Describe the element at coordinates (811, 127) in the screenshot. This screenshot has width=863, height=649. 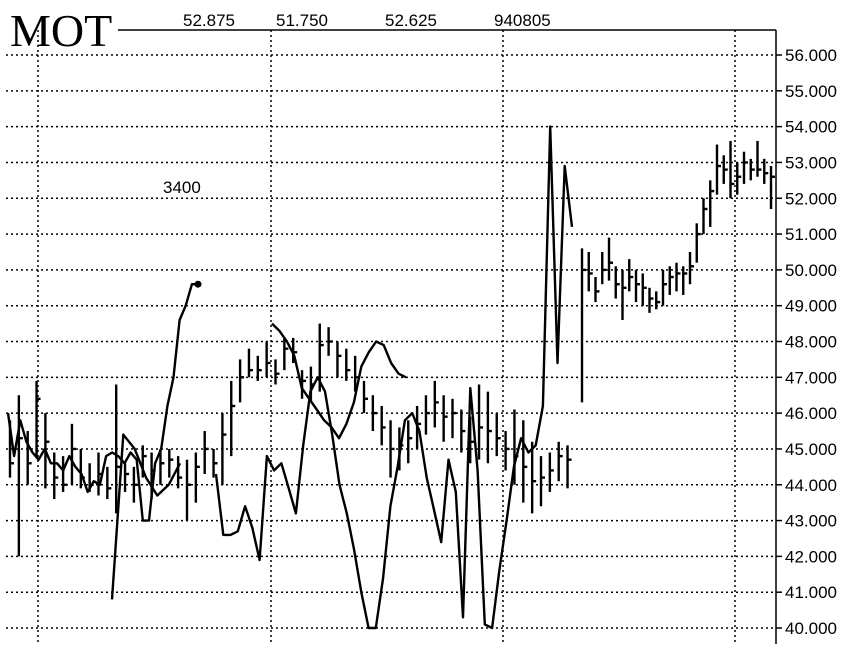
I see `y-tick-label: 54.000` at that location.